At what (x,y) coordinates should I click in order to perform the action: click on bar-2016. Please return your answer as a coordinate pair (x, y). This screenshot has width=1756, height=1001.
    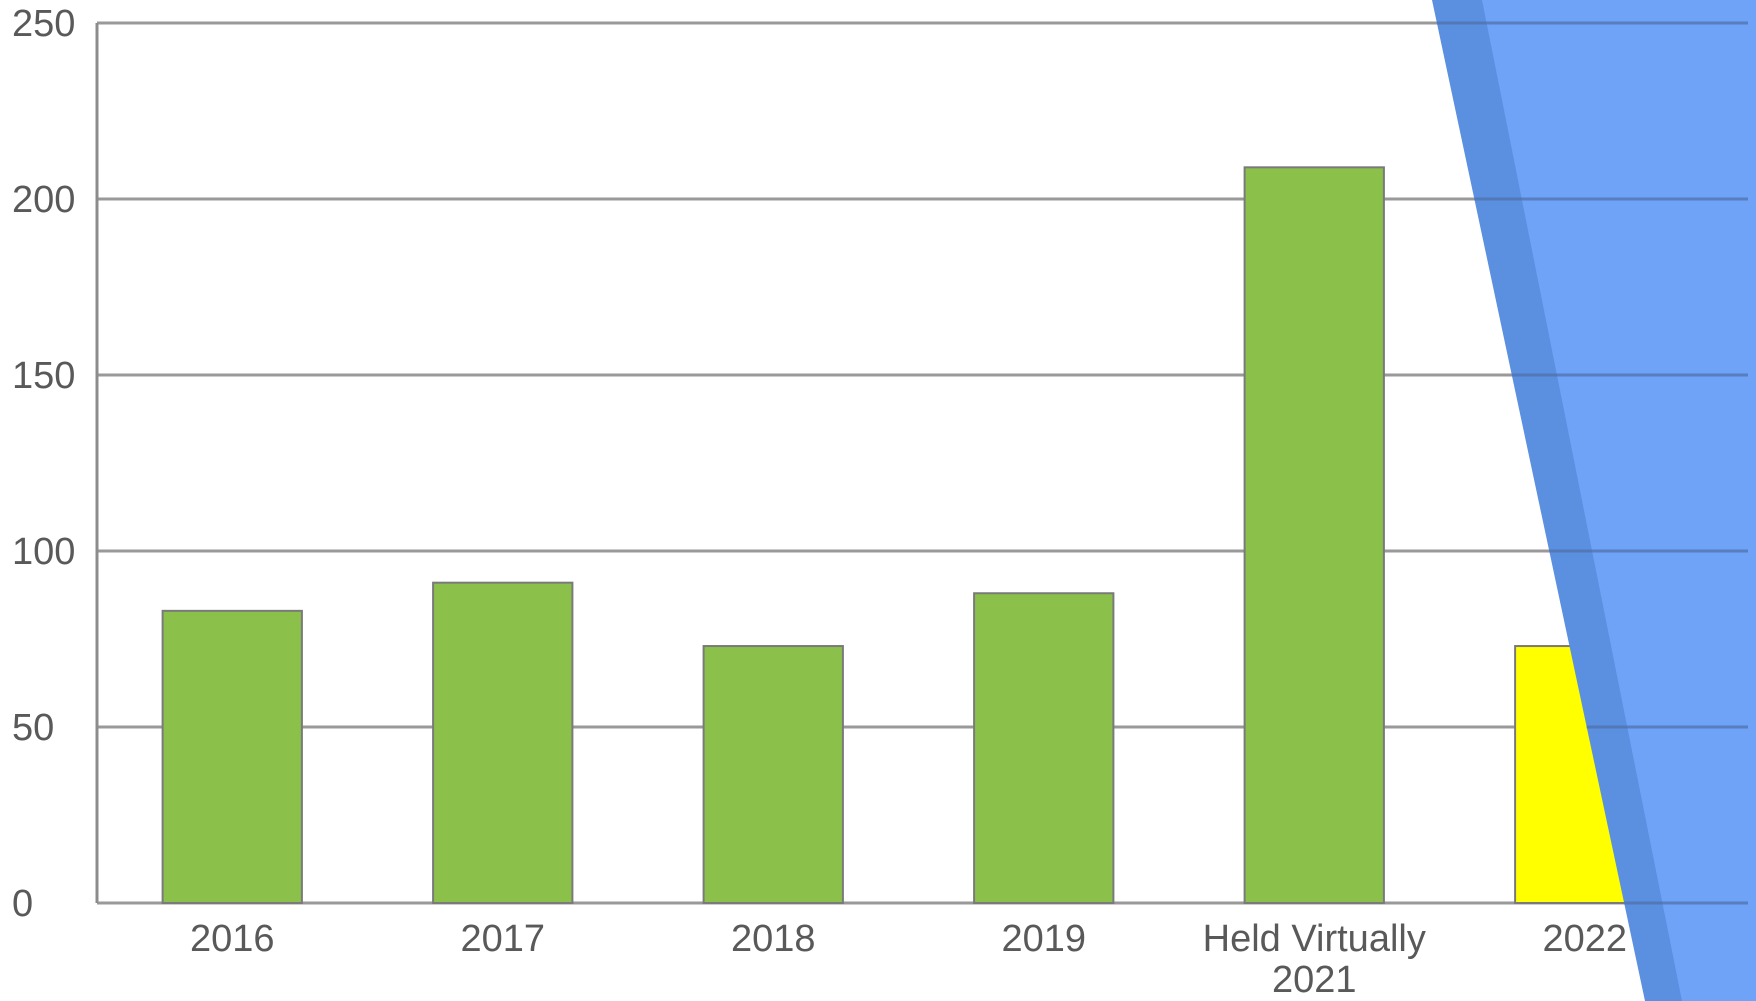
    Looking at the image, I should click on (232, 757).